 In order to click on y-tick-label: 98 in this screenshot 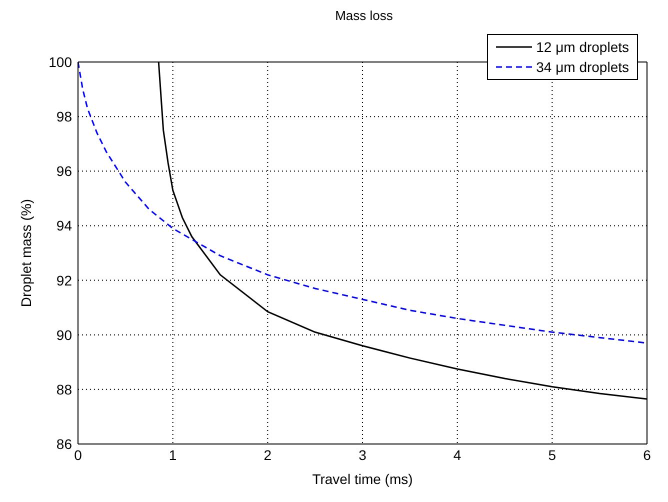, I will do `click(64, 116)`.